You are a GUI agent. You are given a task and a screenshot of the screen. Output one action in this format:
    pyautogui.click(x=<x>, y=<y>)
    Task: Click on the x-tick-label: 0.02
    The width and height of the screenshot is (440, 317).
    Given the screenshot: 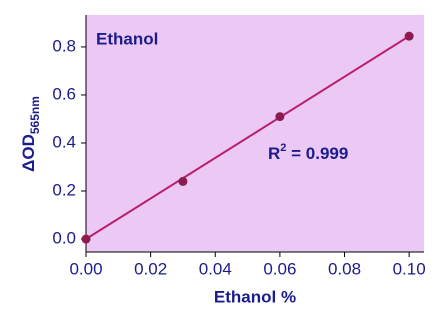 What is the action you would take?
    pyautogui.click(x=150, y=268)
    